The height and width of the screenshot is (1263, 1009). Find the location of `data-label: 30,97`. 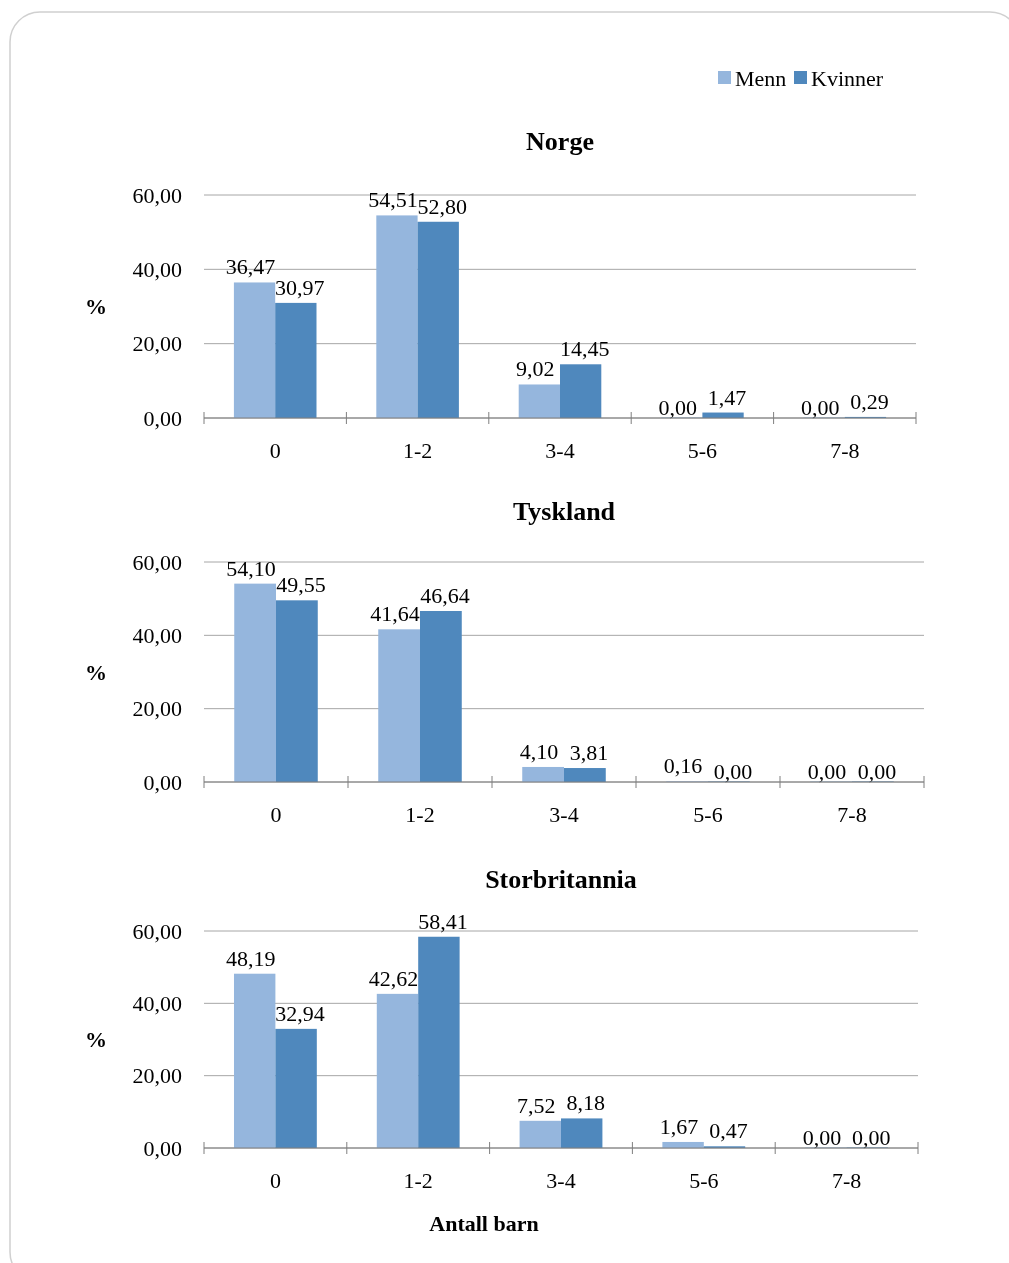

data-label: 30,97 is located at coordinates (300, 287).